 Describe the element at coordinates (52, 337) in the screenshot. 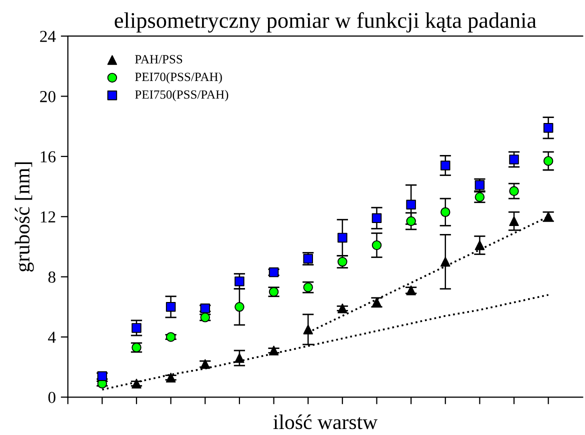

I see `y-tick-label: 4` at that location.